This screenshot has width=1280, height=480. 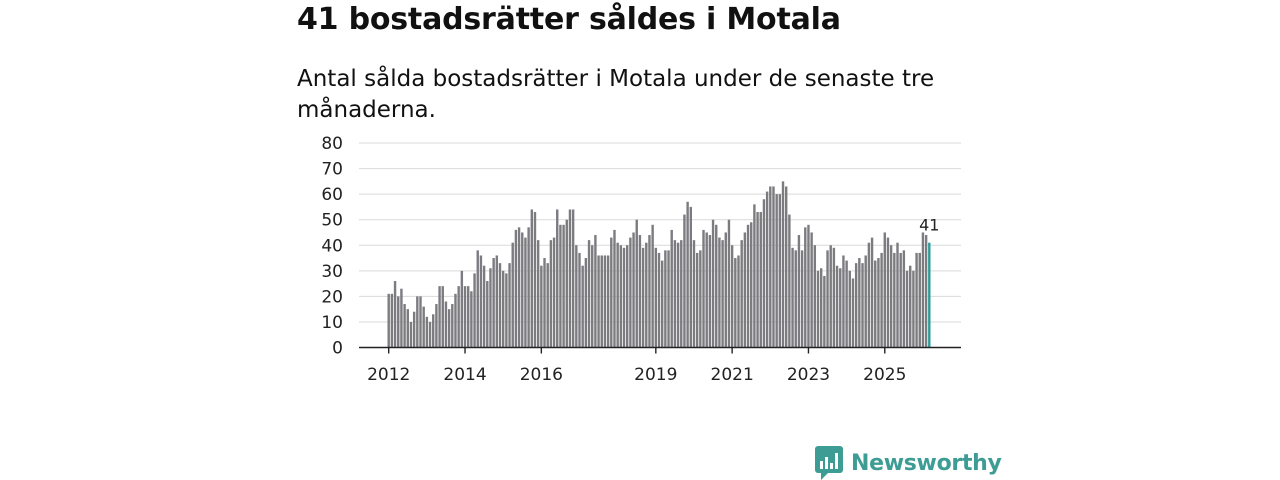 I want to click on last-value-label: 41, so click(x=929, y=225).